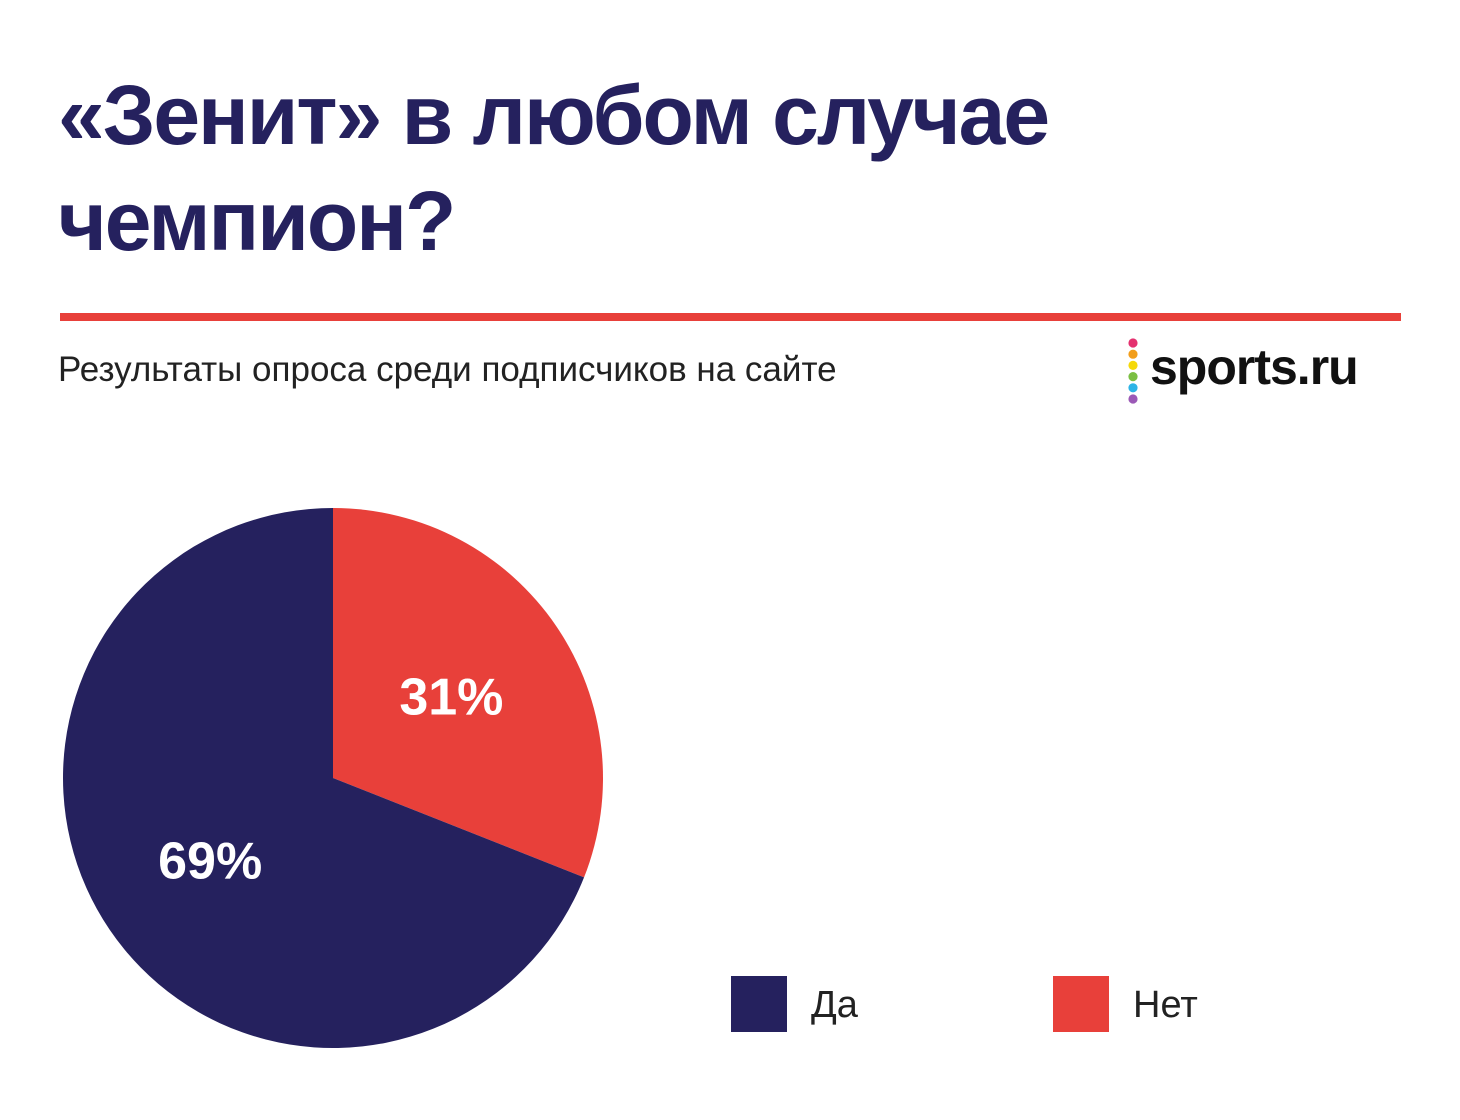 Image resolution: width=1460 pixels, height=1120 pixels. Describe the element at coordinates (759, 1004) in the screenshot. I see `legend-swatch-yes` at that location.